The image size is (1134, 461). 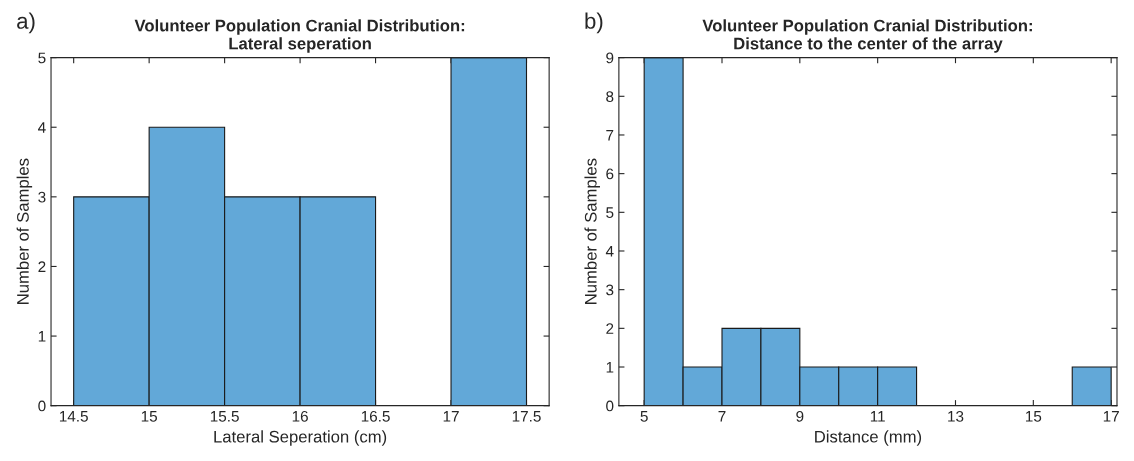 What do you see at coordinates (299, 36) in the screenshot?
I see `chart-title: Volunteer Population Cranial Distribution: Lateral seperation` at bounding box center [299, 36].